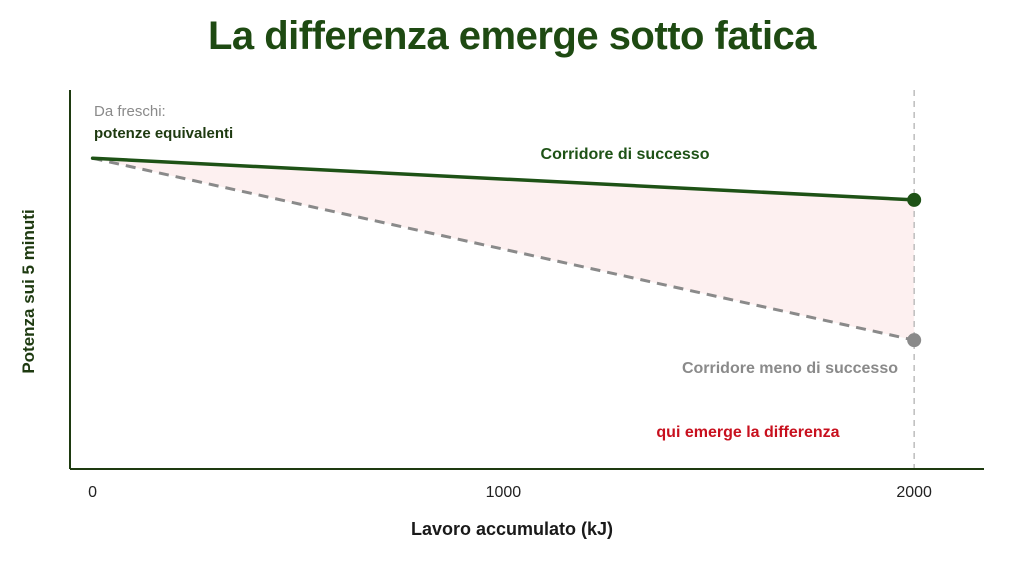 The image size is (1024, 576). What do you see at coordinates (914, 492) in the screenshot?
I see `x-tick-label-2000: 2000` at bounding box center [914, 492].